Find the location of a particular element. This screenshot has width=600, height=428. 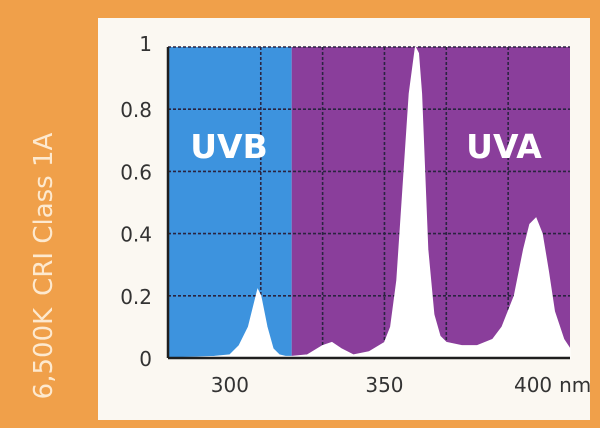

y-tick-label: 0.2 is located at coordinates (136, 297).